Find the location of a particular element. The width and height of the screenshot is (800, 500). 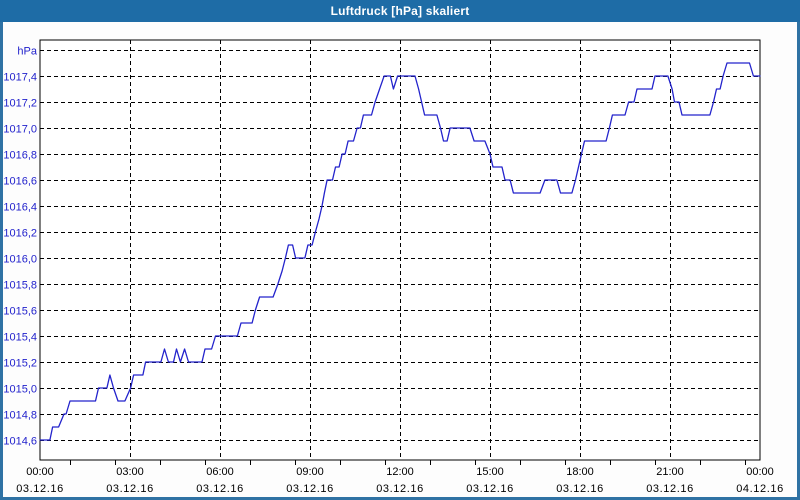

x-axis-time-label: 09:00 is located at coordinates (310, 472).